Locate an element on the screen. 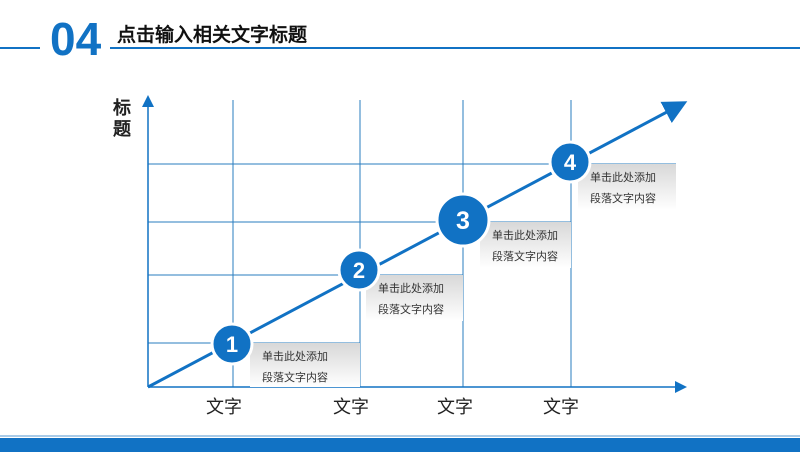  y-axis-label: 标题 is located at coordinates (122, 119).